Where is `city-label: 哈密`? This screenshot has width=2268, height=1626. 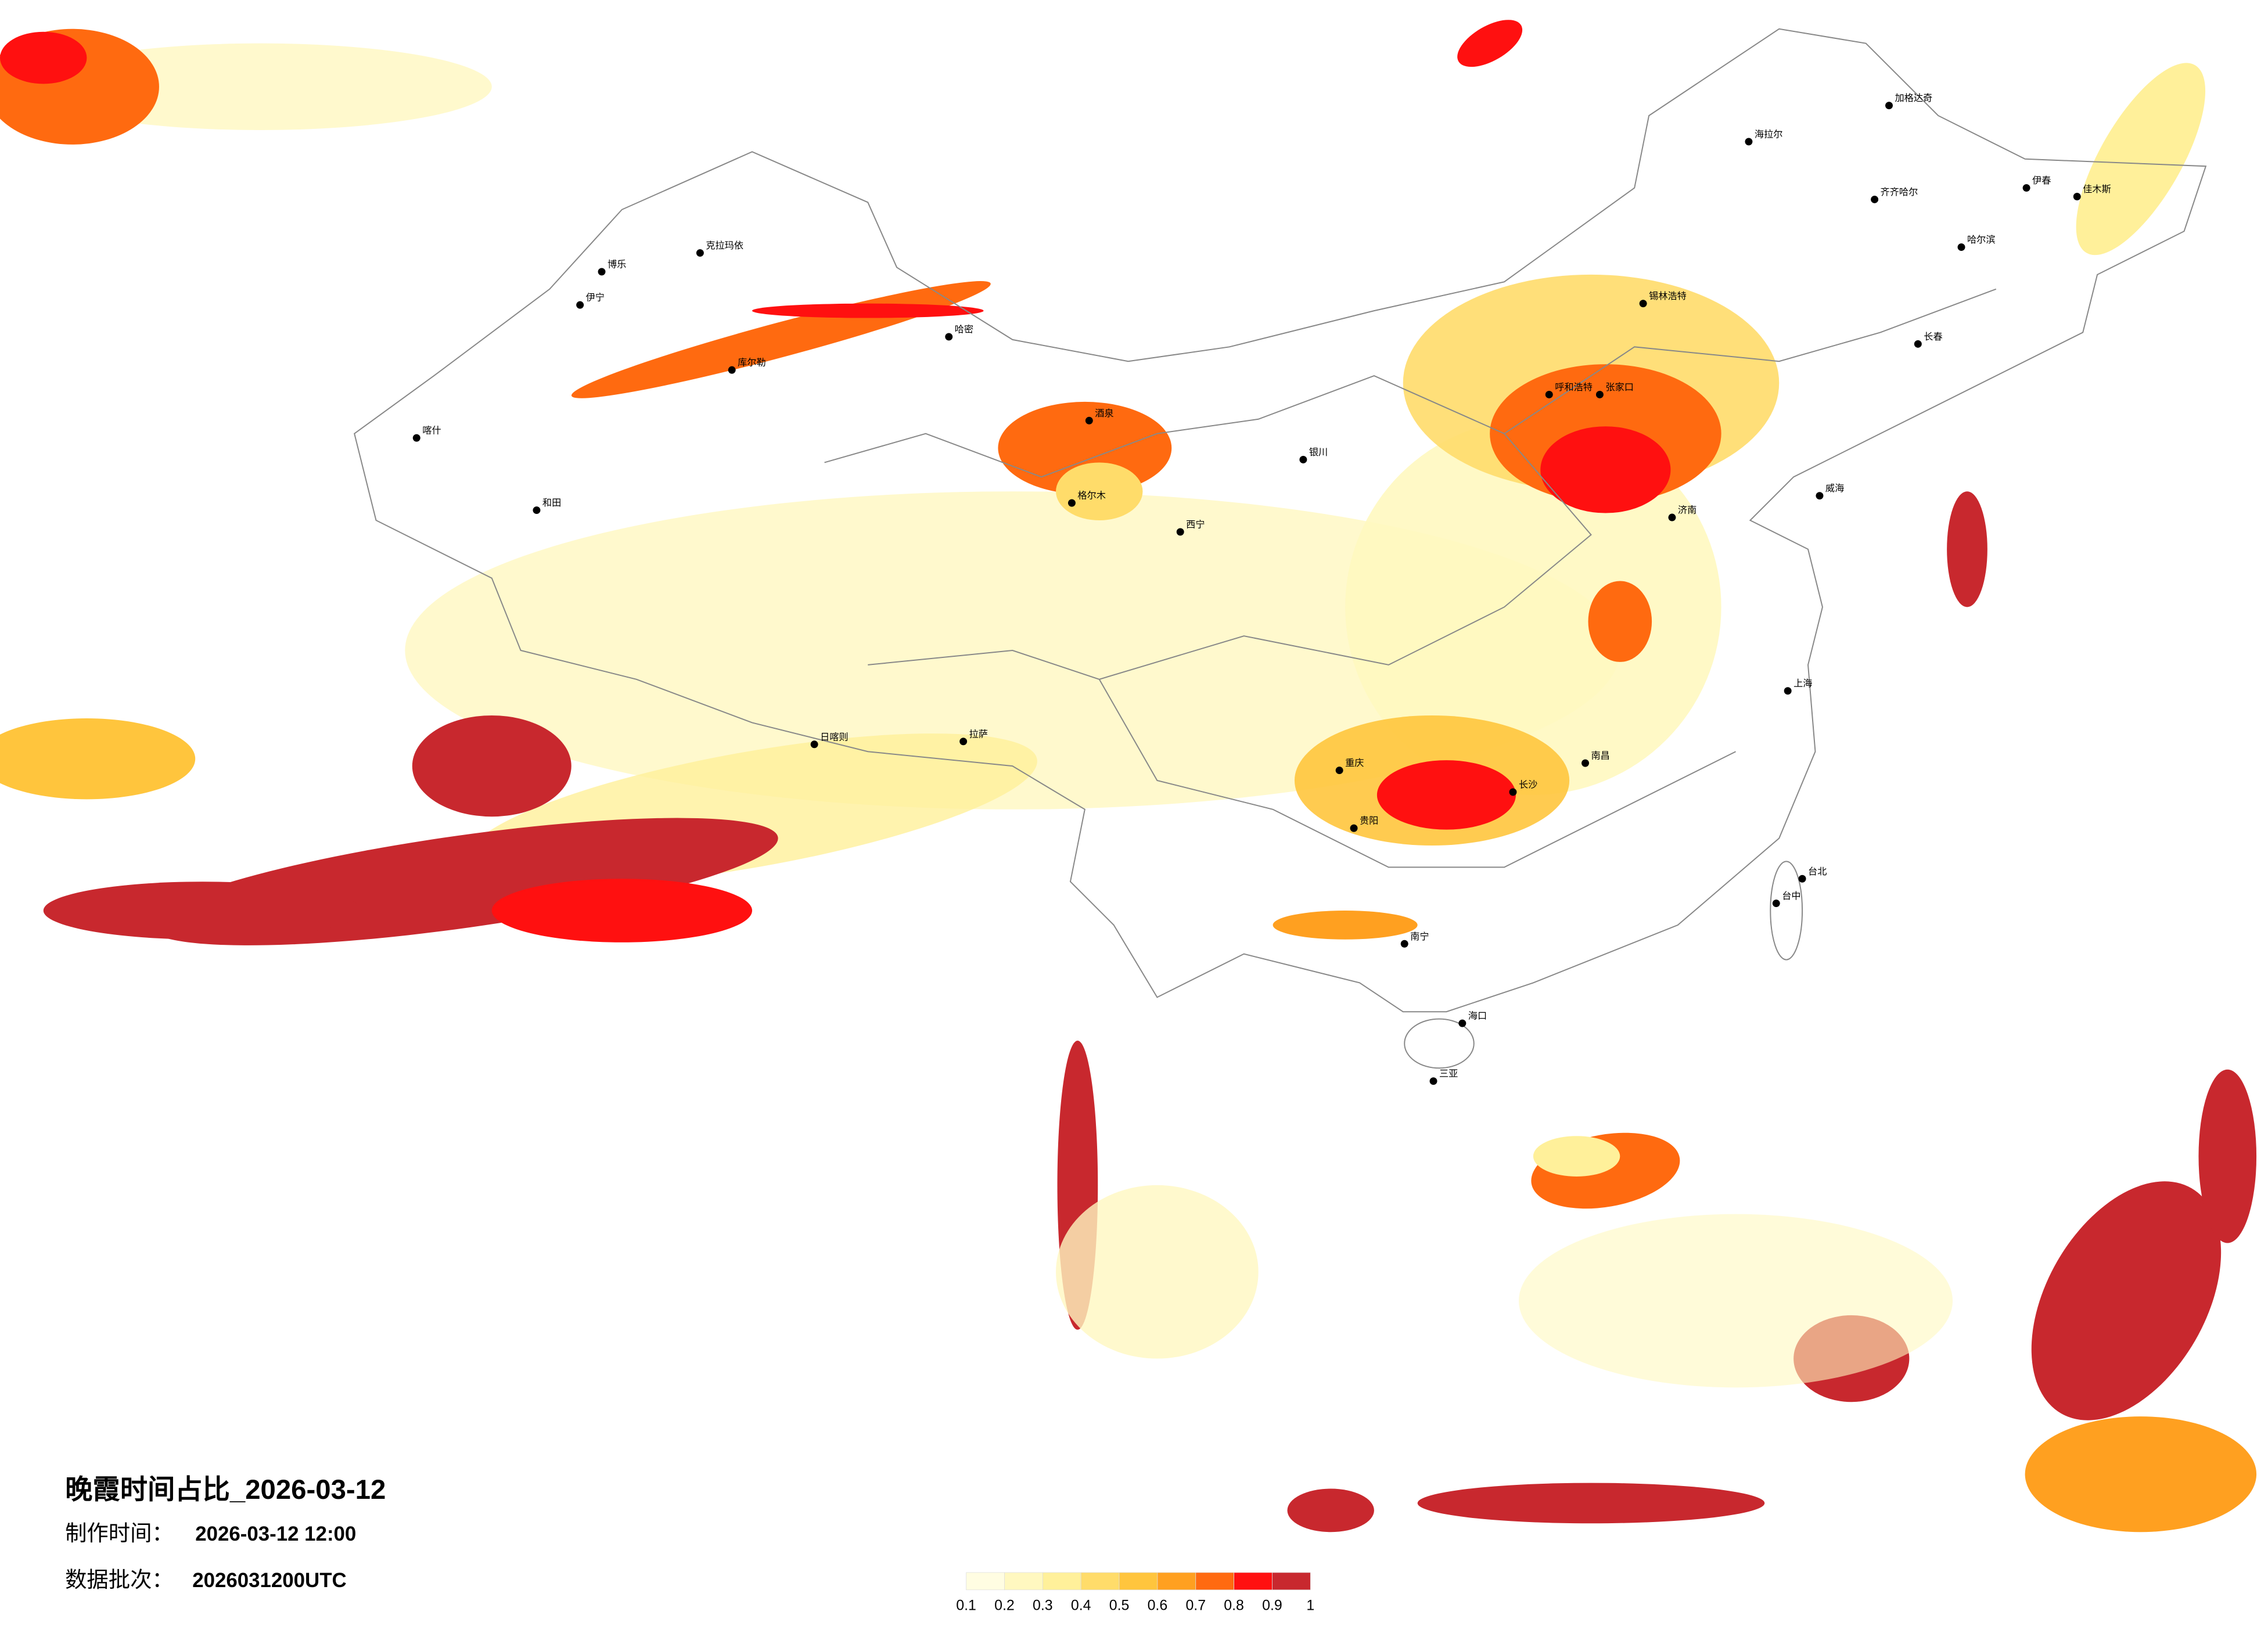 city-label: 哈密 is located at coordinates (964, 329).